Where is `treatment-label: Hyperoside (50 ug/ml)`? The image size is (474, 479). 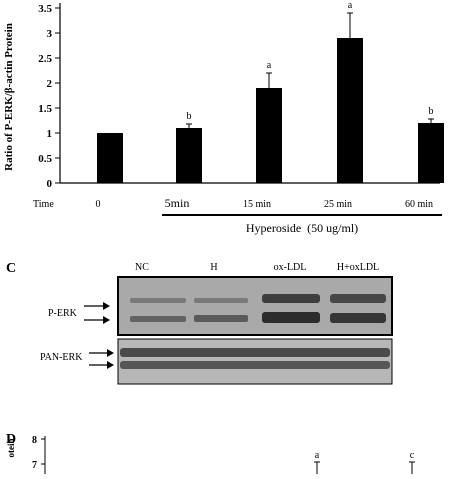 treatment-label: Hyperoside (50 ug/ml) is located at coordinates (302, 228).